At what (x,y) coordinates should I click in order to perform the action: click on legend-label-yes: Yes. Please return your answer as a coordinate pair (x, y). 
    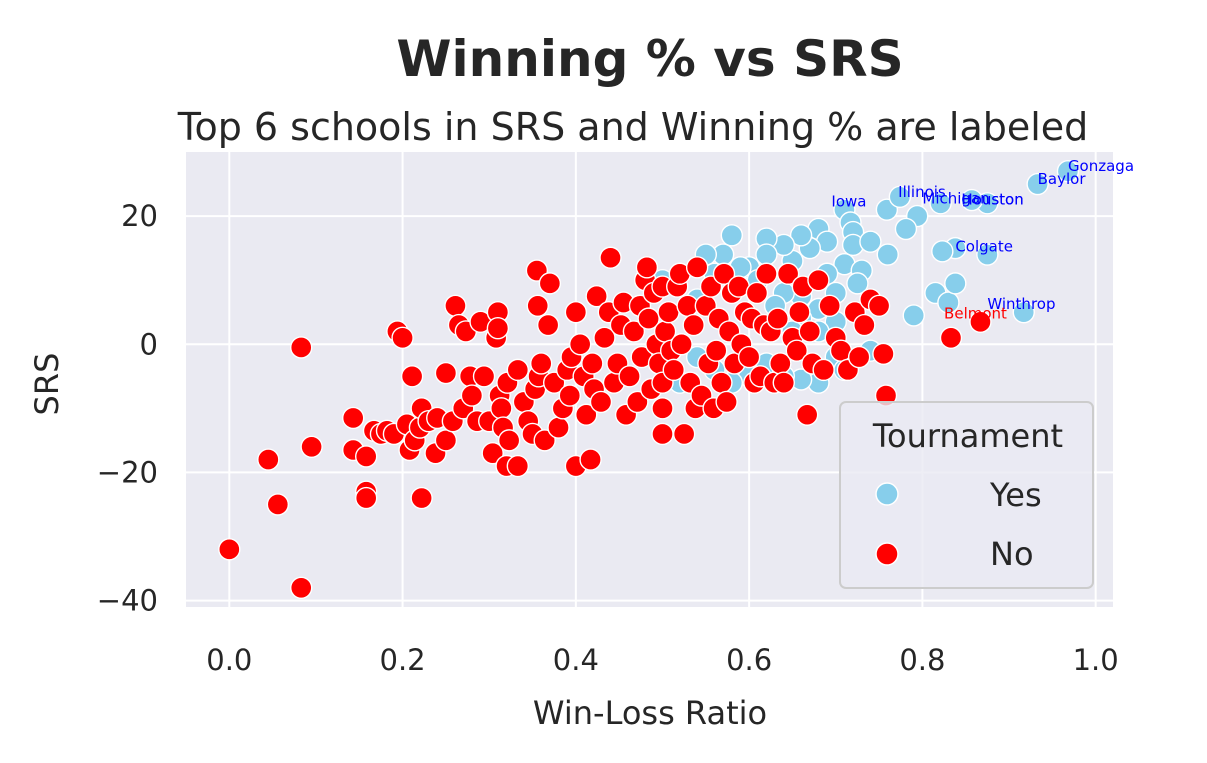
    Looking at the image, I should click on (1015, 495).